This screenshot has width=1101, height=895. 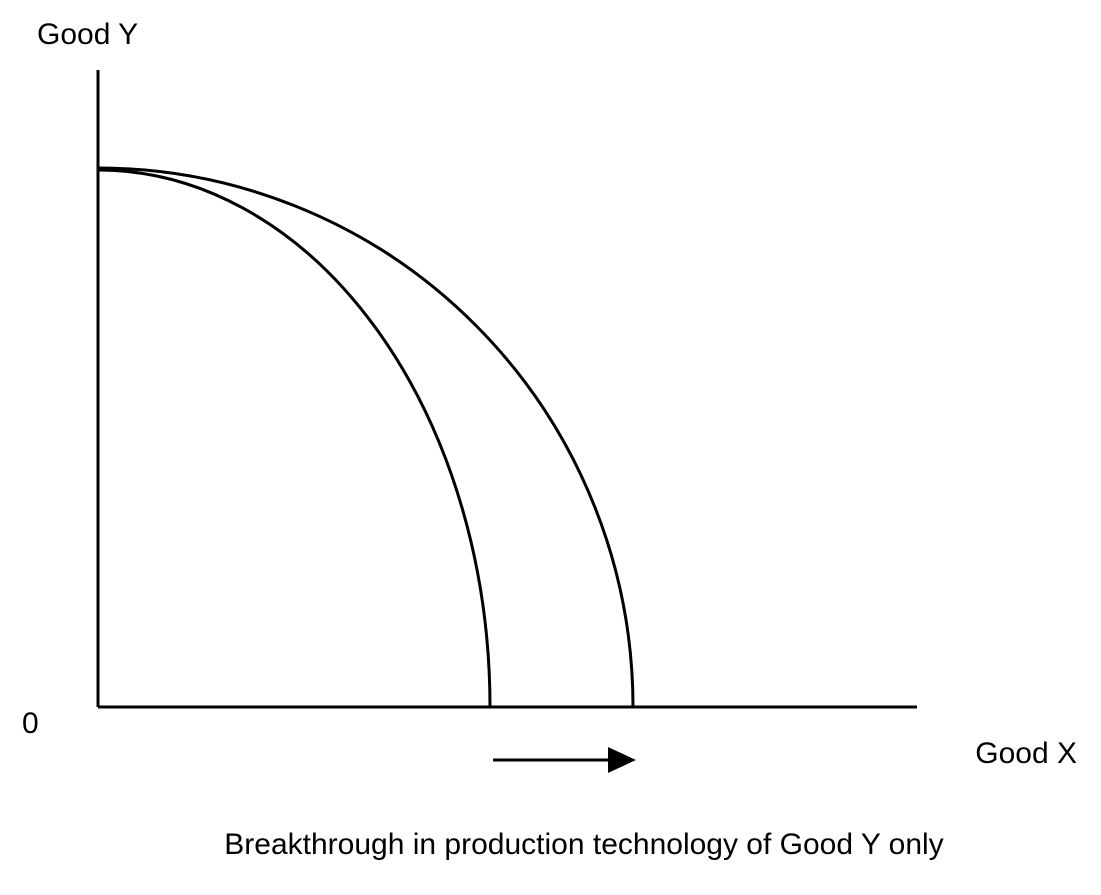 I want to click on y-axis-label: Good Y, so click(x=87, y=34).